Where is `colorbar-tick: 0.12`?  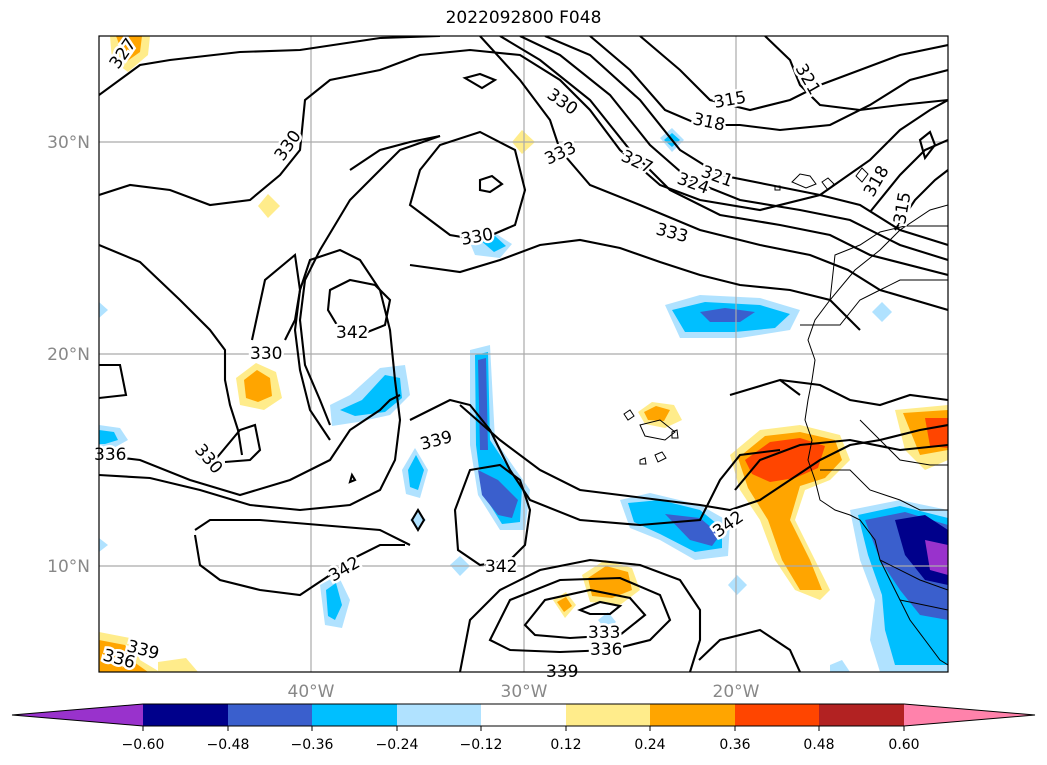
colorbar-tick: 0.12 is located at coordinates (565, 745).